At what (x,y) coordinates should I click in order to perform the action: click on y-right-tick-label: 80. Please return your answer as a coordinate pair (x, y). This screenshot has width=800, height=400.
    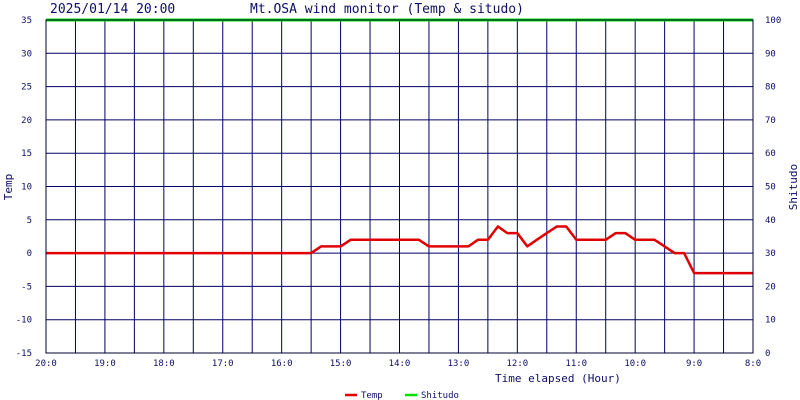
    Looking at the image, I should click on (770, 88).